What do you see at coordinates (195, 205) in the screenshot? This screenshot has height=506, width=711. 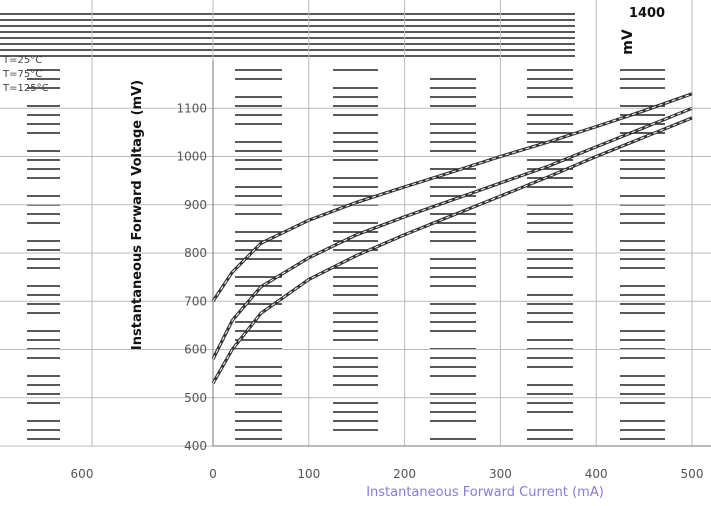 I see `y-tick-label: 900` at bounding box center [195, 205].